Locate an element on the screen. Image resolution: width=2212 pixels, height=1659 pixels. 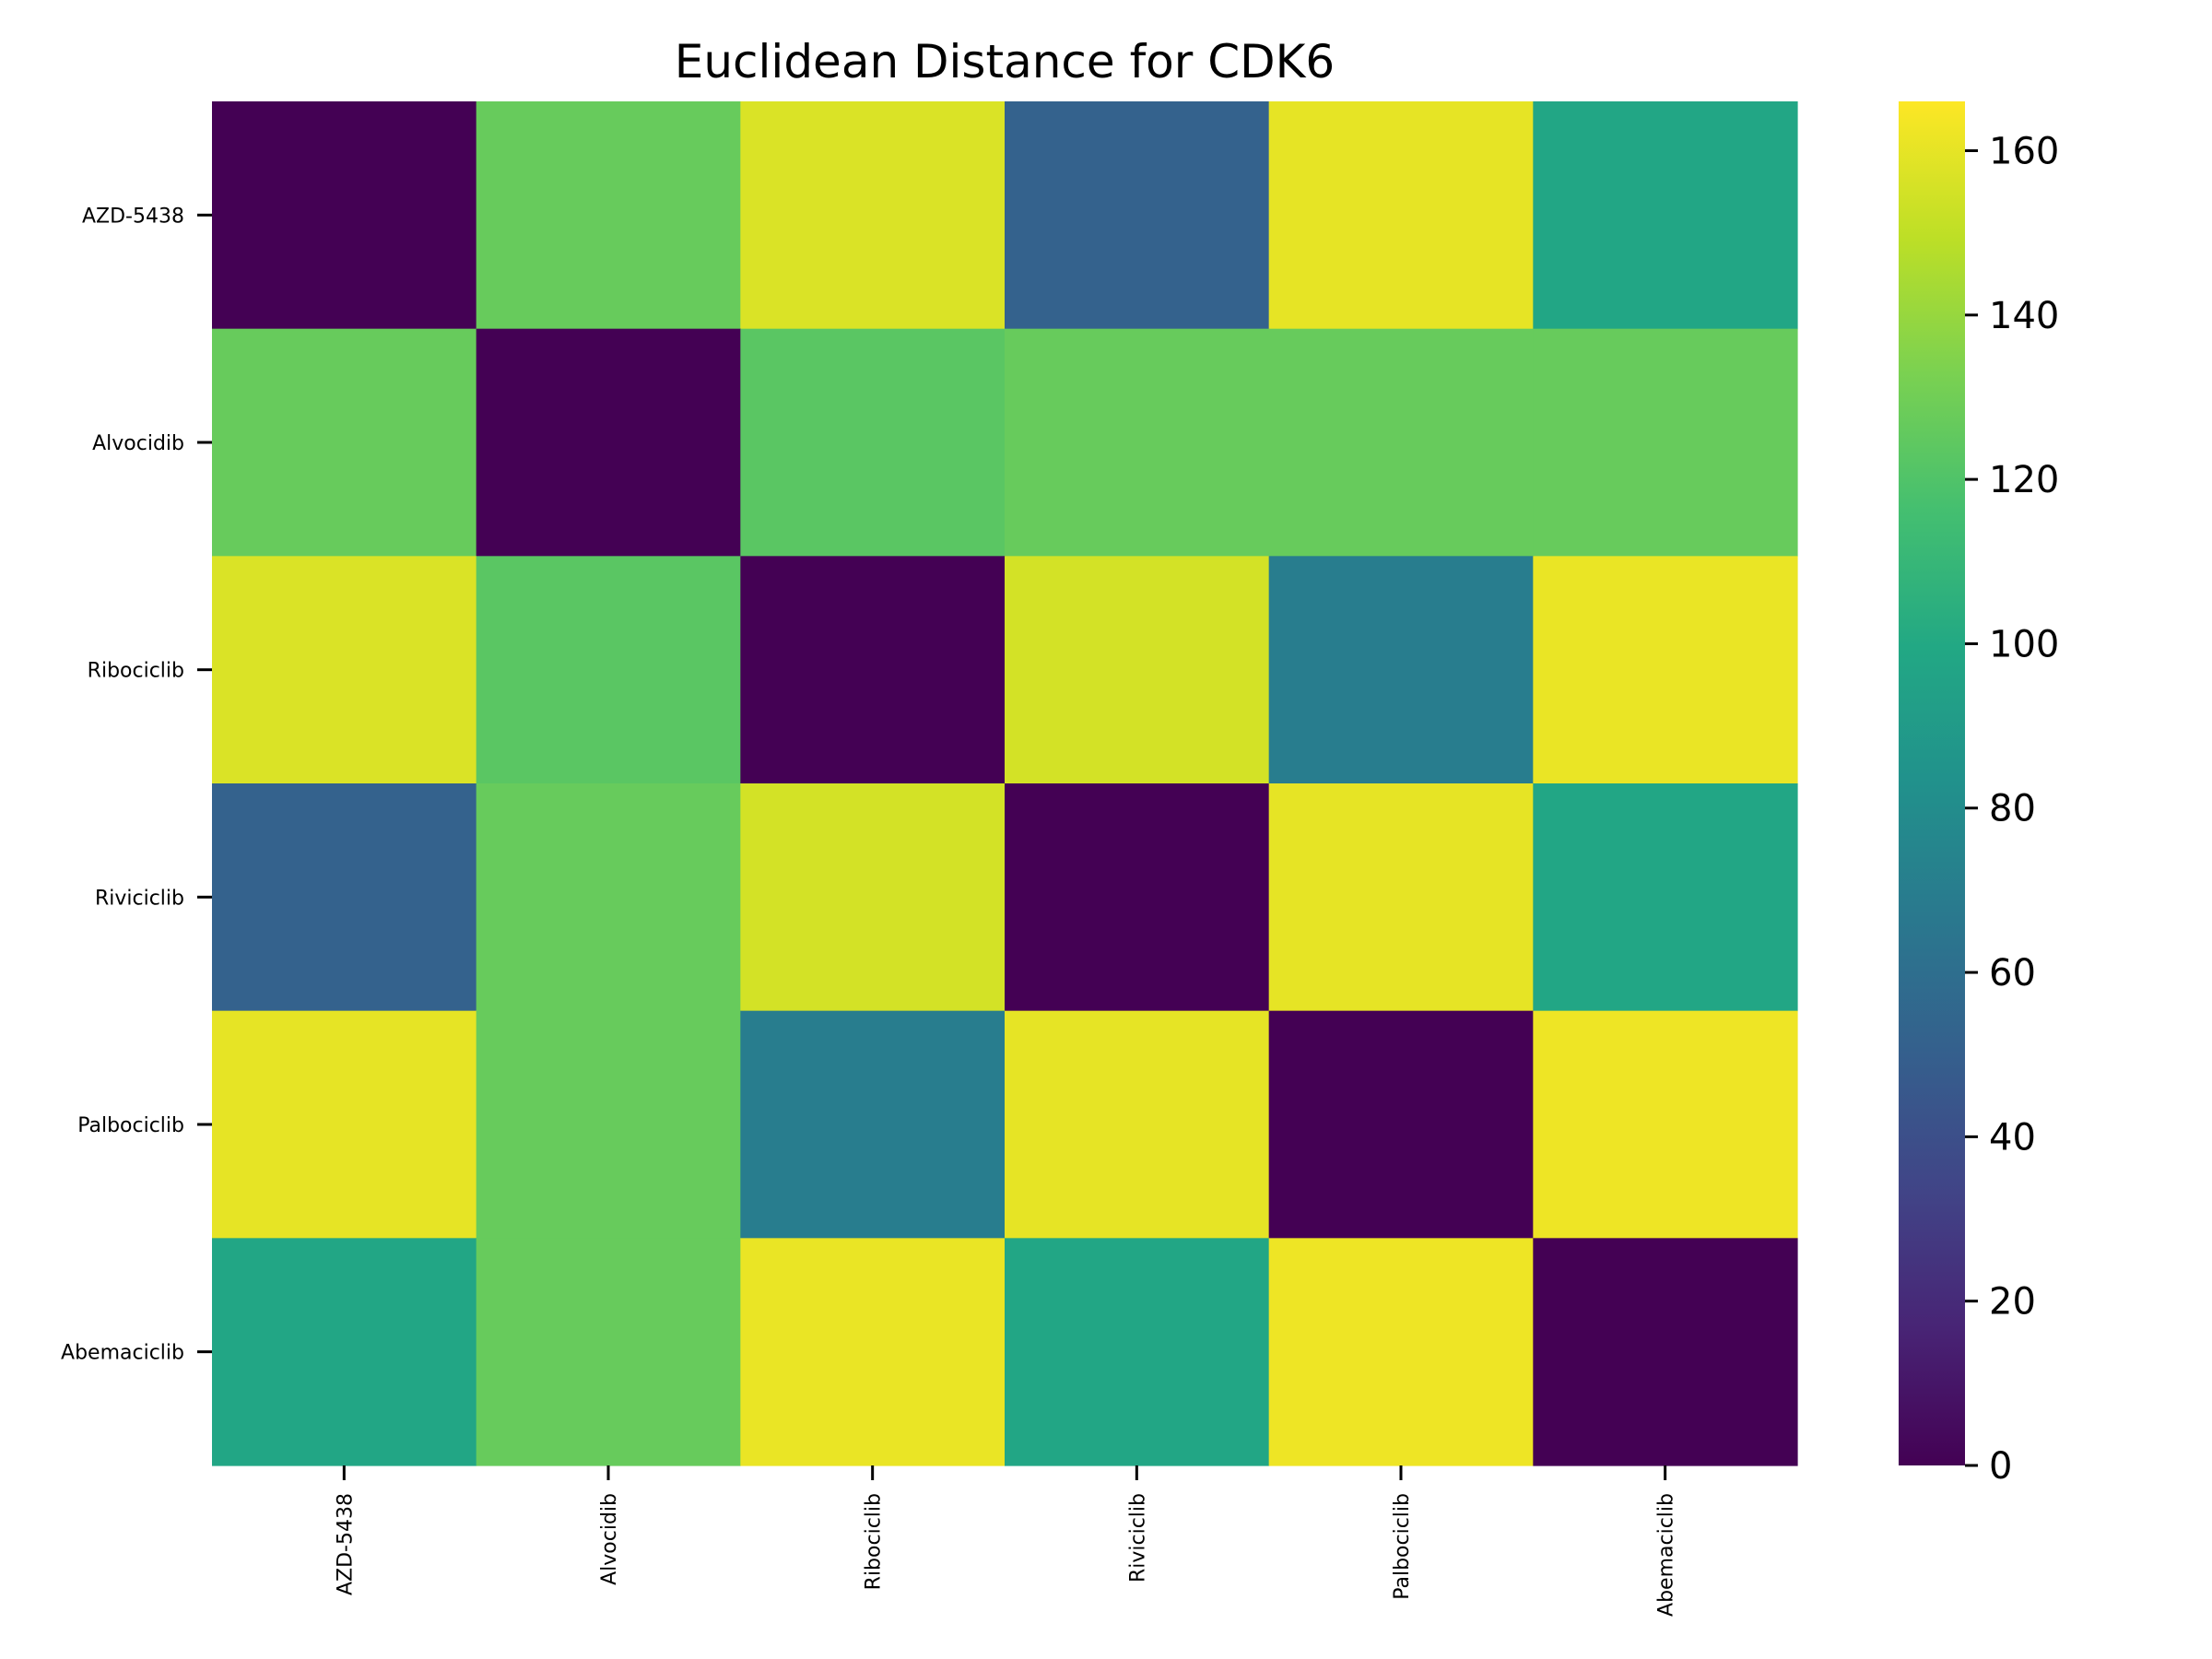
colorbar-tick-label: 0 is located at coordinates (2000, 1466).